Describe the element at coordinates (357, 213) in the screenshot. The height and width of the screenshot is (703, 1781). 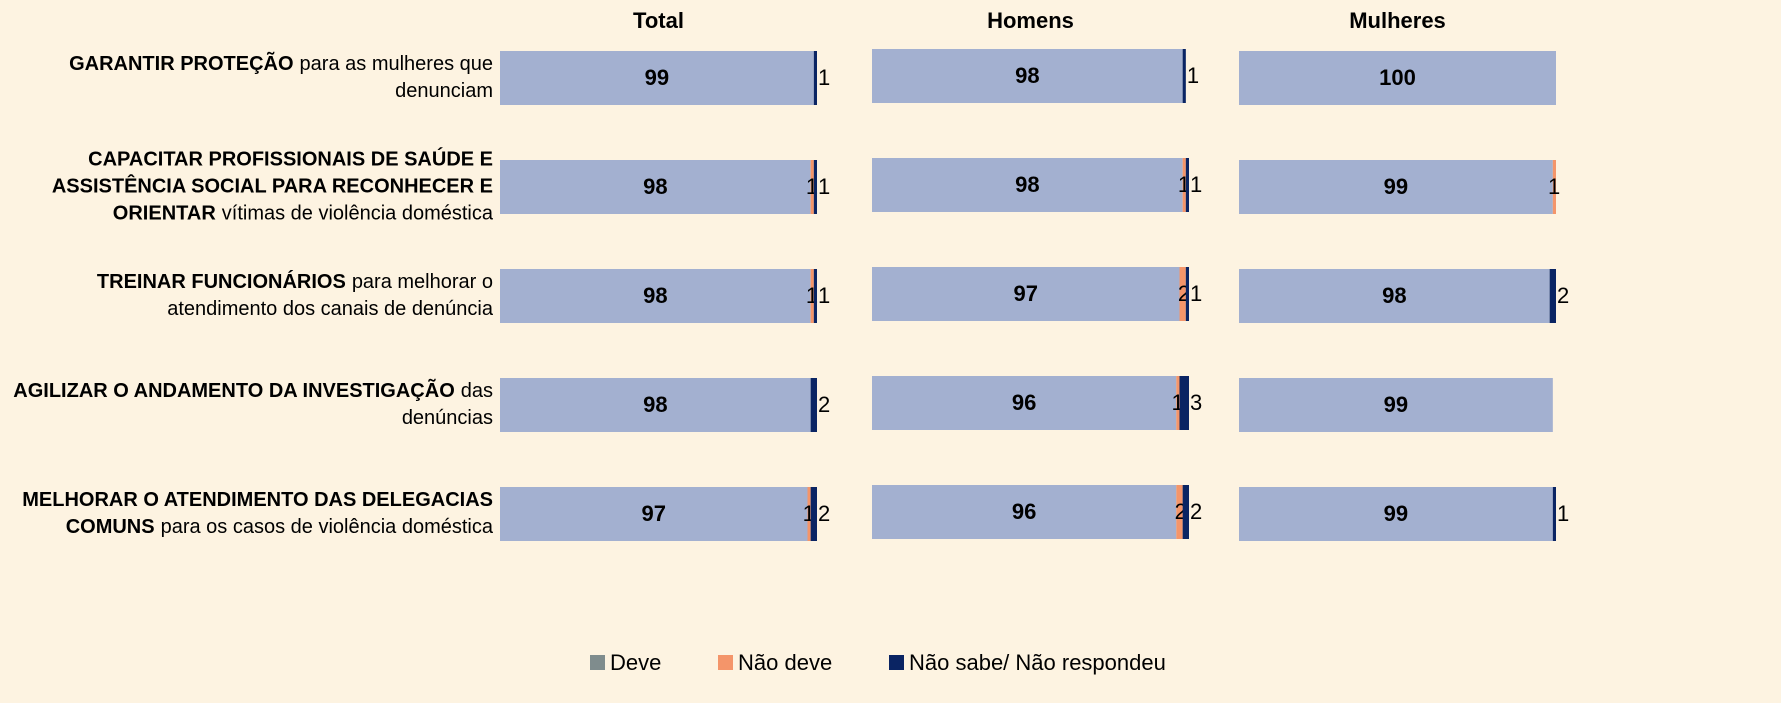
I see `category-text: vítimas de violência doméstica` at that location.